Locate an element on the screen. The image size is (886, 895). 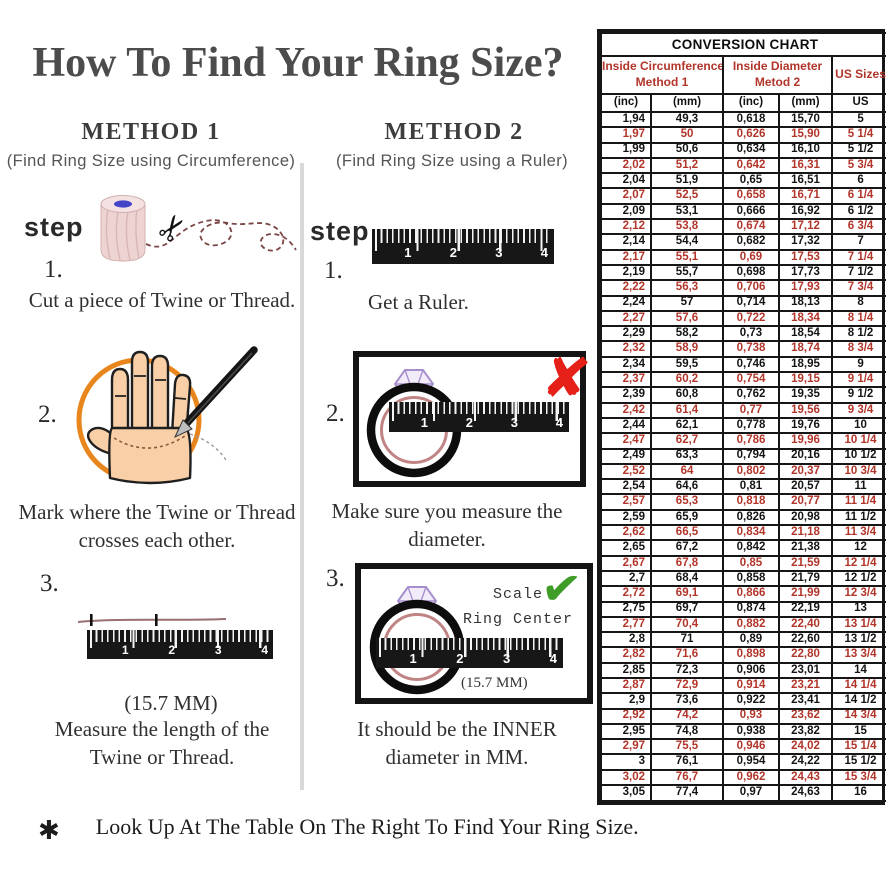
method2-measurement-label: (15.7 MM) is located at coordinates (494, 683).